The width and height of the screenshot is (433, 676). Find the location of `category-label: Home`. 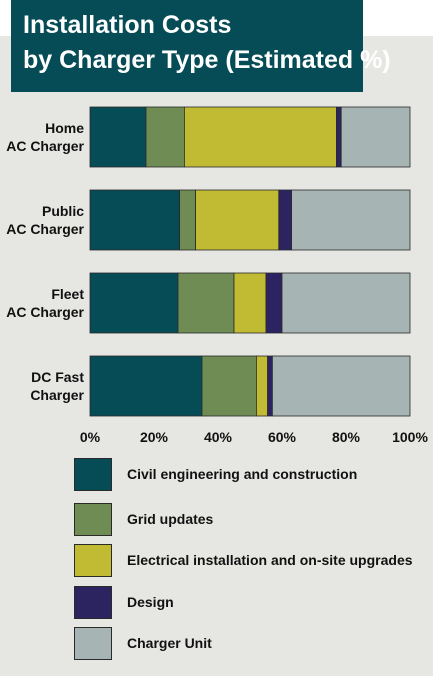

category-label: Home is located at coordinates (64, 128).